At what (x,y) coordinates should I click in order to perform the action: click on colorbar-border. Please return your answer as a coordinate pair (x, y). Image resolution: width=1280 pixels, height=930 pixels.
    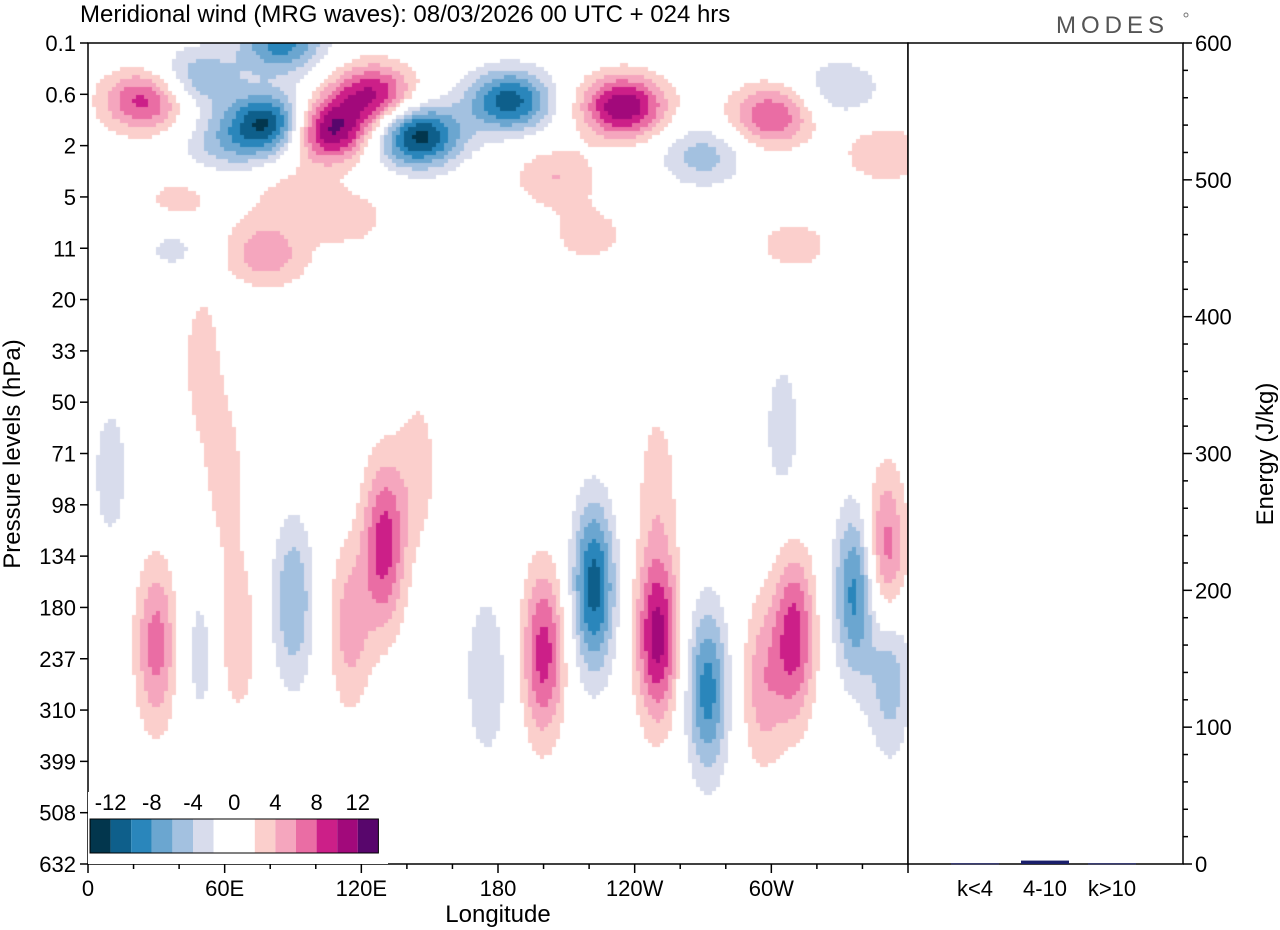
    Looking at the image, I should click on (234, 836).